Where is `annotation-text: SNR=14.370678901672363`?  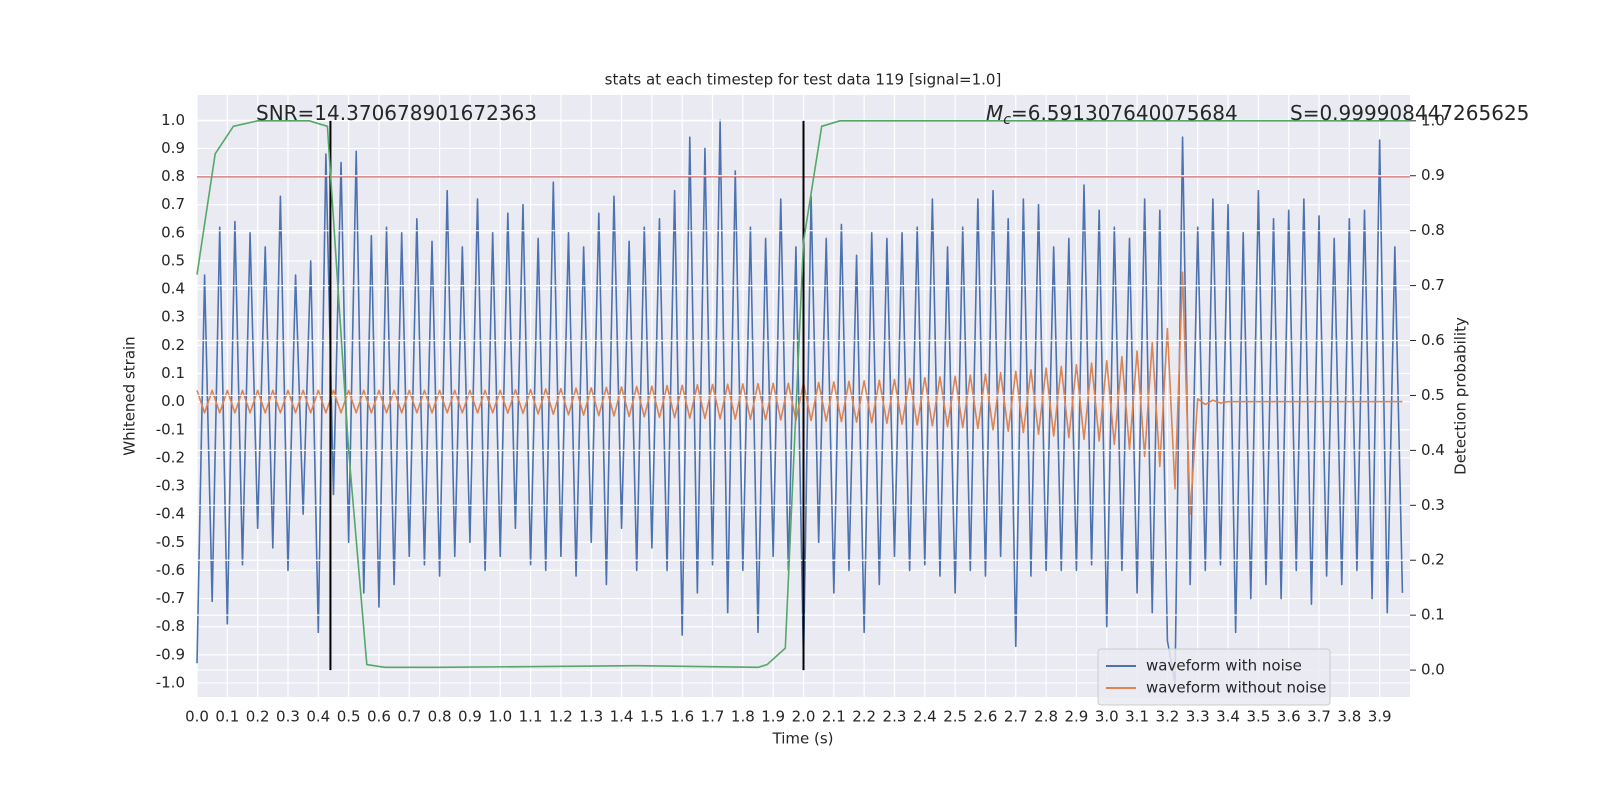
annotation-text: SNR=14.370678901672363 is located at coordinates (396, 113).